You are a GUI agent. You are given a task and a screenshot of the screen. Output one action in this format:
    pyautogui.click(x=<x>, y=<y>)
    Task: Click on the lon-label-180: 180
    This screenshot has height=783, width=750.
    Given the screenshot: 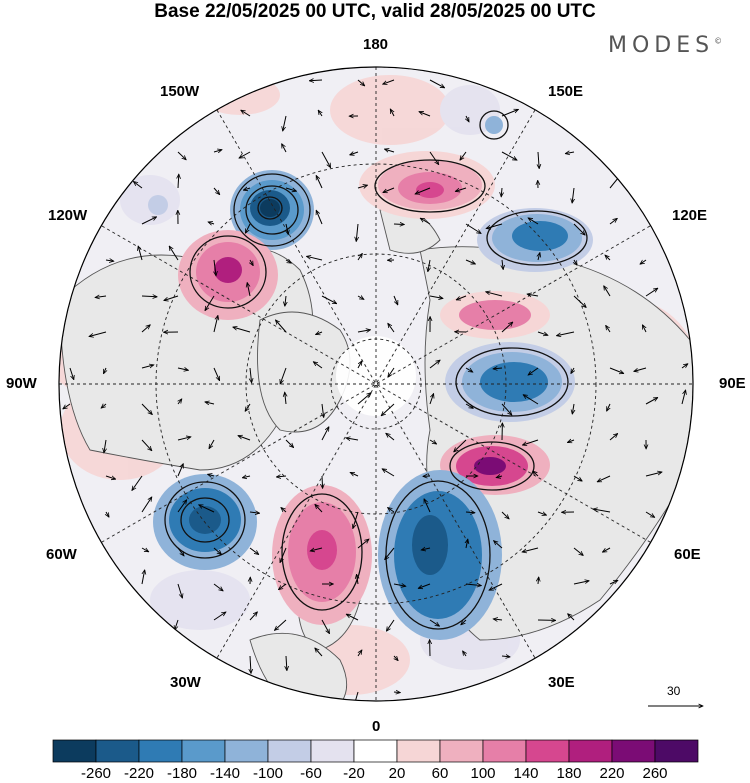 What is the action you would take?
    pyautogui.click(x=376, y=44)
    